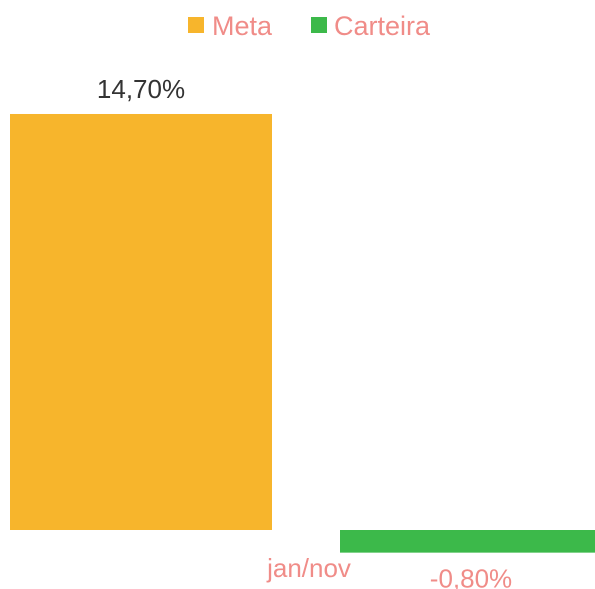 The image size is (595, 589). I want to click on legend-swatch-meta, so click(196, 25).